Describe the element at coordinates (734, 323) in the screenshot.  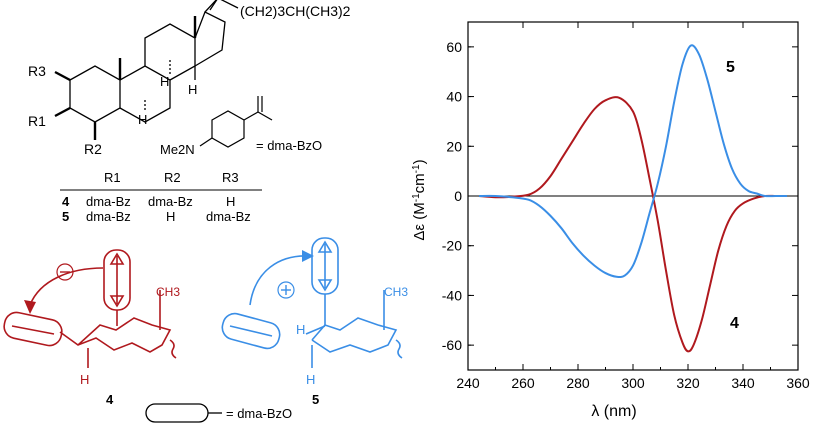
I see `series-label-4: 4` at that location.